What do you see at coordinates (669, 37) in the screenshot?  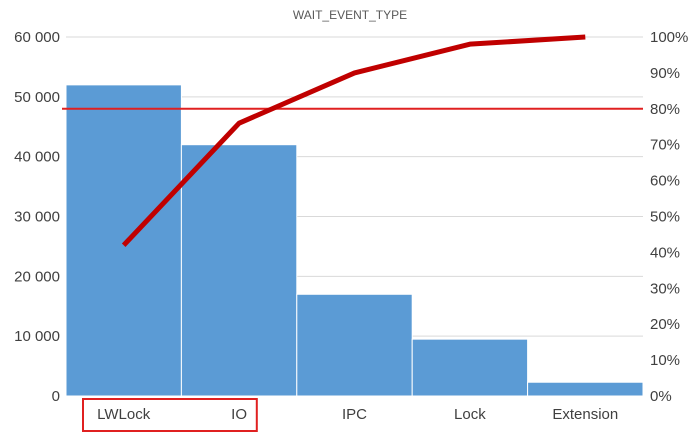 I see `y2-tick-label: 100%` at bounding box center [669, 37].